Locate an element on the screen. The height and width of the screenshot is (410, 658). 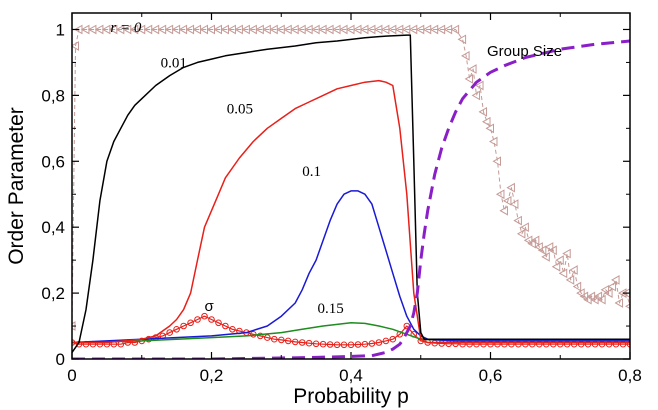
r01-label: 0.1 is located at coordinates (311, 172).